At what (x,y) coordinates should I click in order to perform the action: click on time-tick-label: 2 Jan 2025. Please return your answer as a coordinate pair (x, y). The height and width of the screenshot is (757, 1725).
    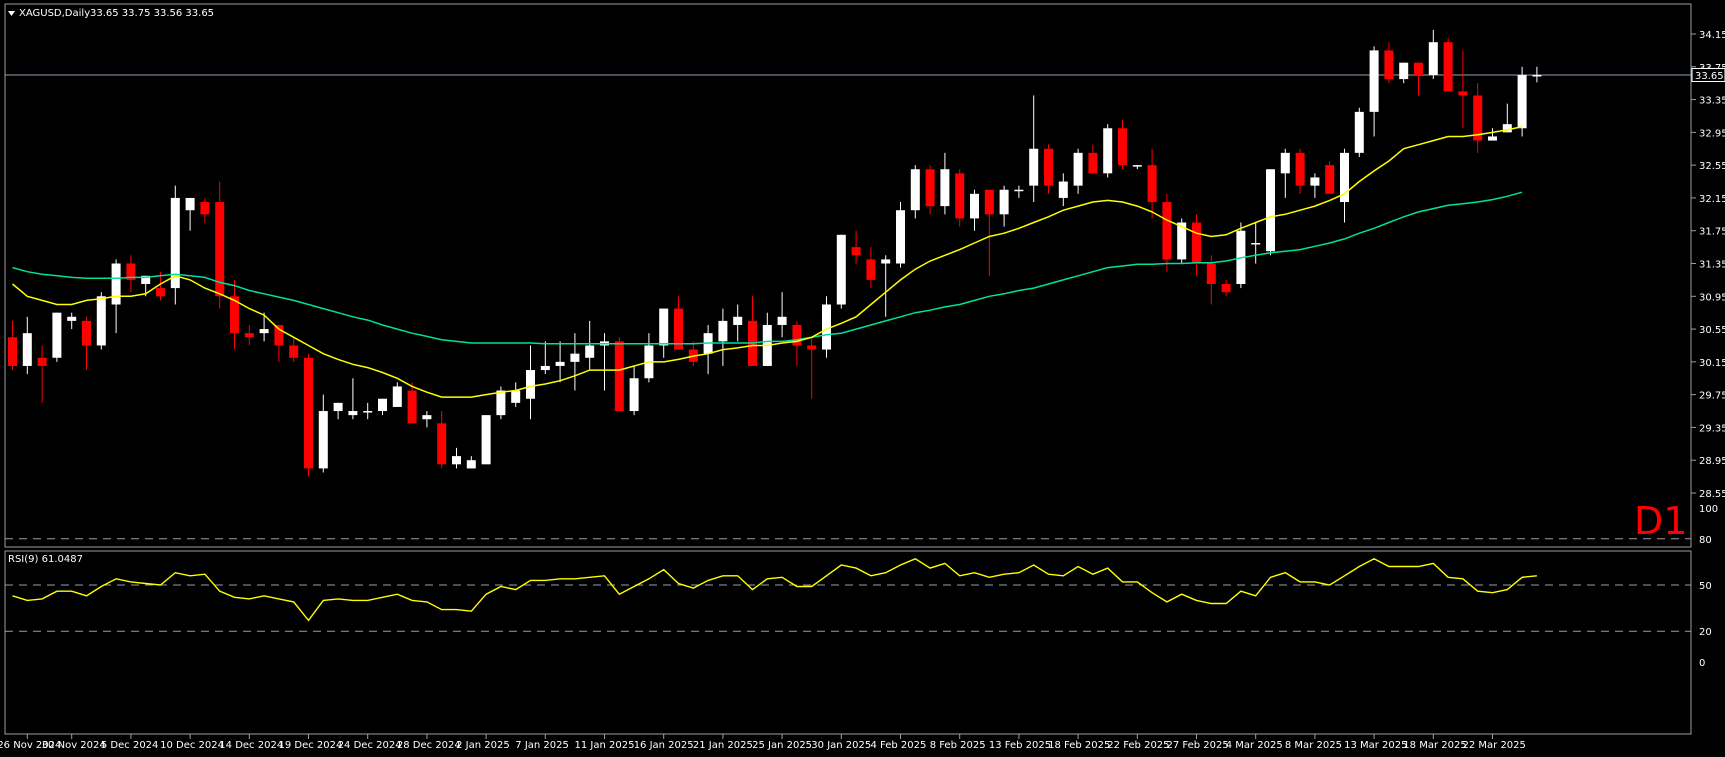
    Looking at the image, I should click on (483, 745).